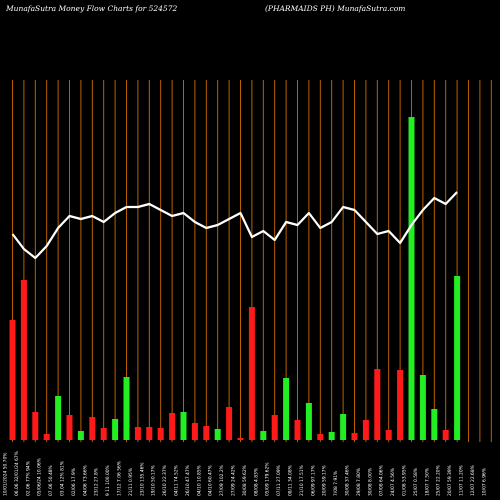 The height and width of the screenshot is (500, 500). What do you see at coordinates (473, 480) in the screenshot?
I see `x-tick-label: 12/07 22.68%` at bounding box center [473, 480].